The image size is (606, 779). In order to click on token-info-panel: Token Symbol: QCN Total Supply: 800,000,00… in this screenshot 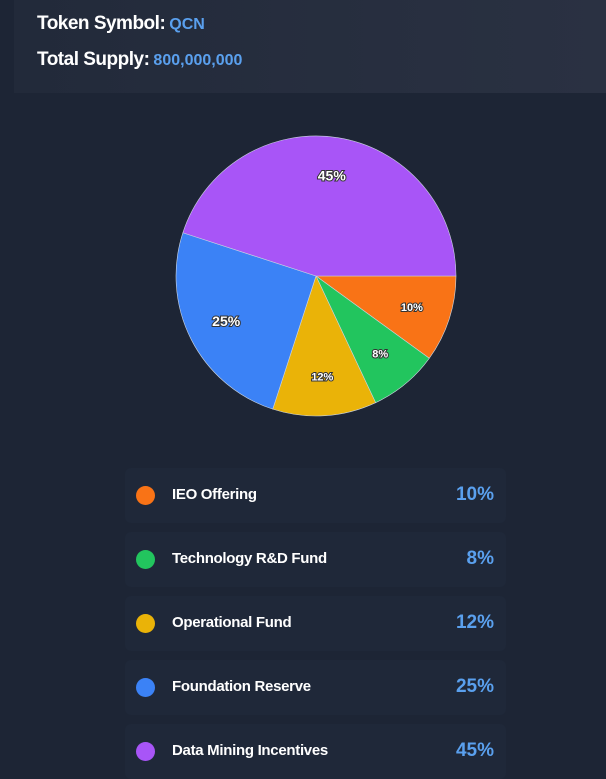, I will do `click(310, 46)`.